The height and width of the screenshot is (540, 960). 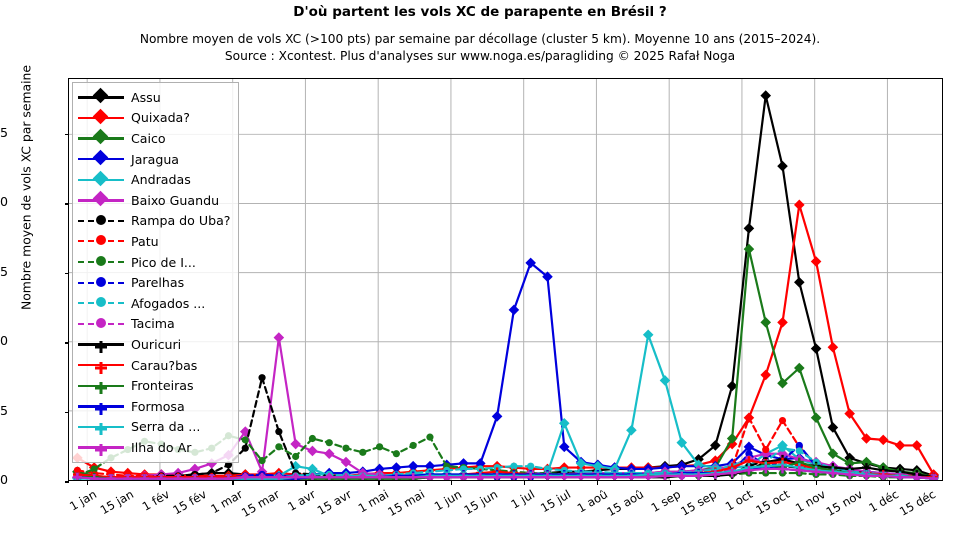 What do you see at coordinates (4, 202) in the screenshot?
I see `y-tick-label: 20` at bounding box center [4, 202].